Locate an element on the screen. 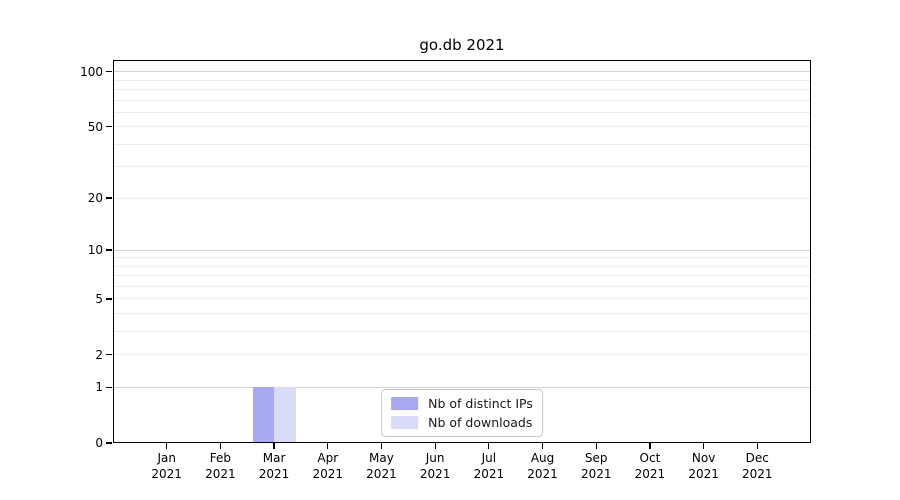 This screenshot has height=500, width=900. y-tick-label: 50 is located at coordinates (95, 126).